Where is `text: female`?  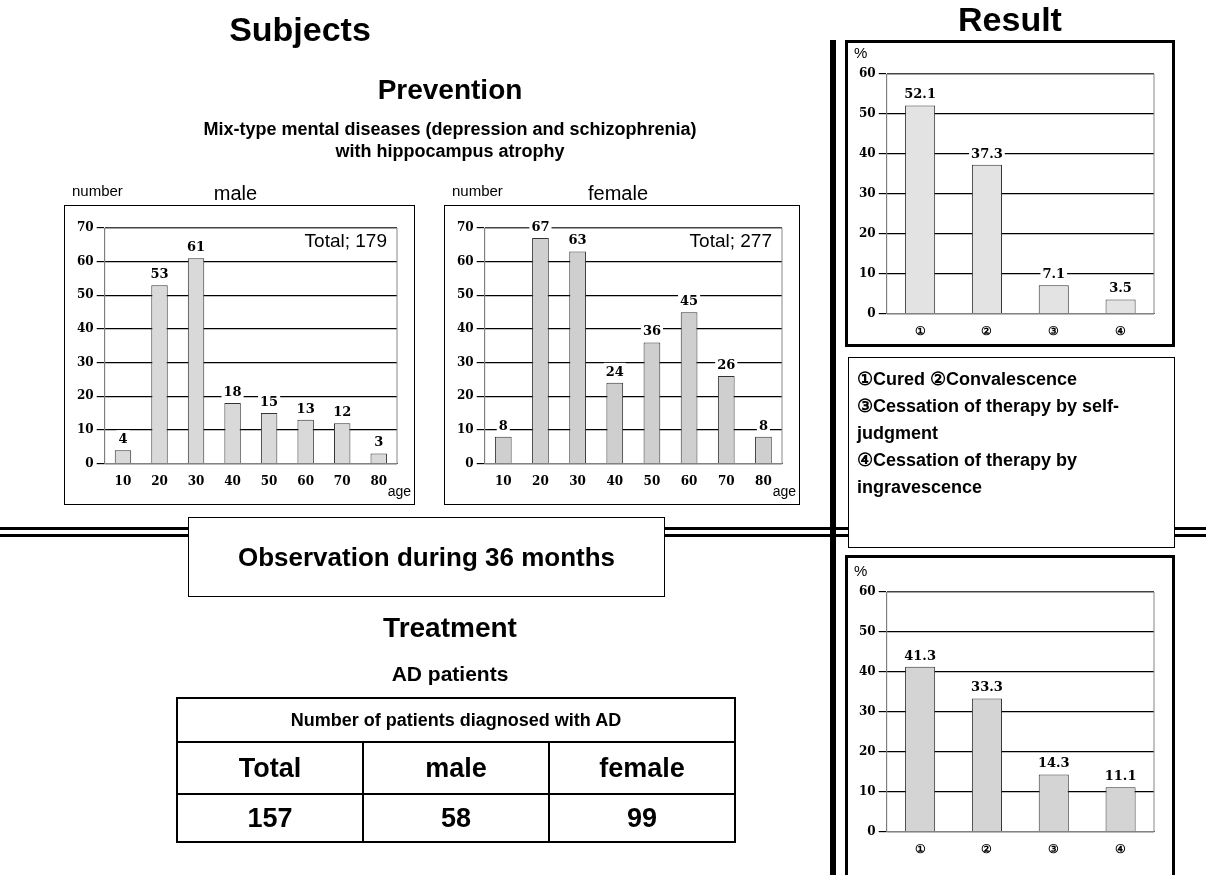 text: female is located at coordinates (642, 768).